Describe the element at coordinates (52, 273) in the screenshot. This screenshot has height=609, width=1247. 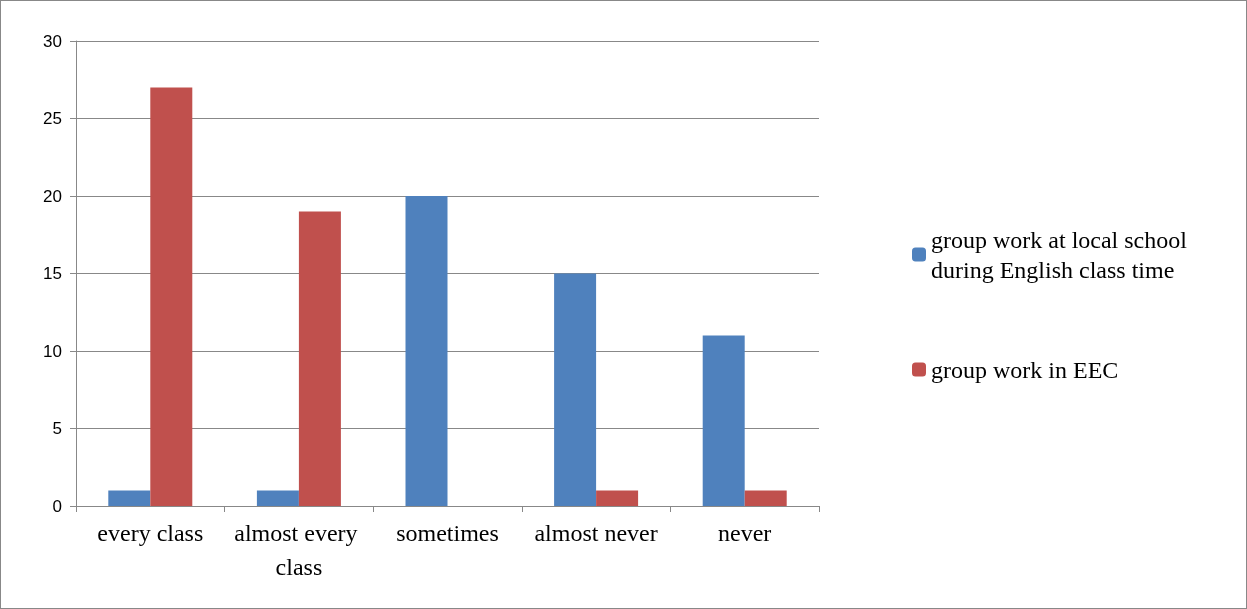
I see `y-tick-label: 15` at that location.